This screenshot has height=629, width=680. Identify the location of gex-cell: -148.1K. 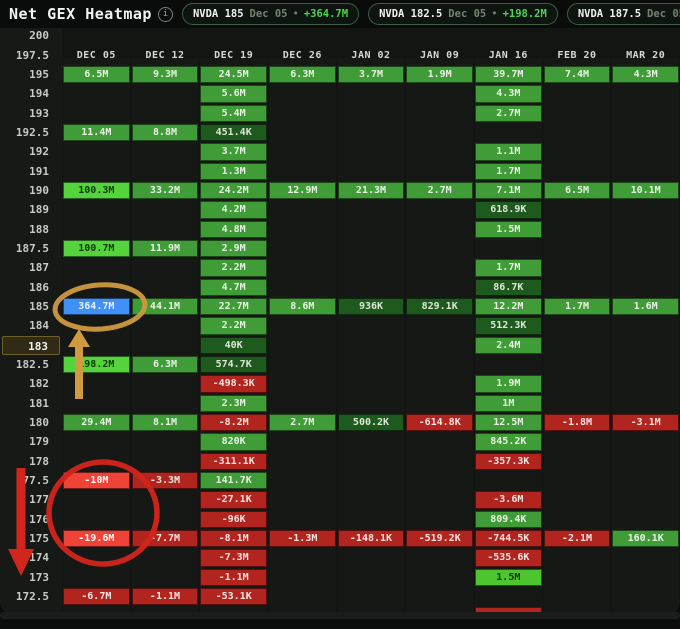
(371, 538).